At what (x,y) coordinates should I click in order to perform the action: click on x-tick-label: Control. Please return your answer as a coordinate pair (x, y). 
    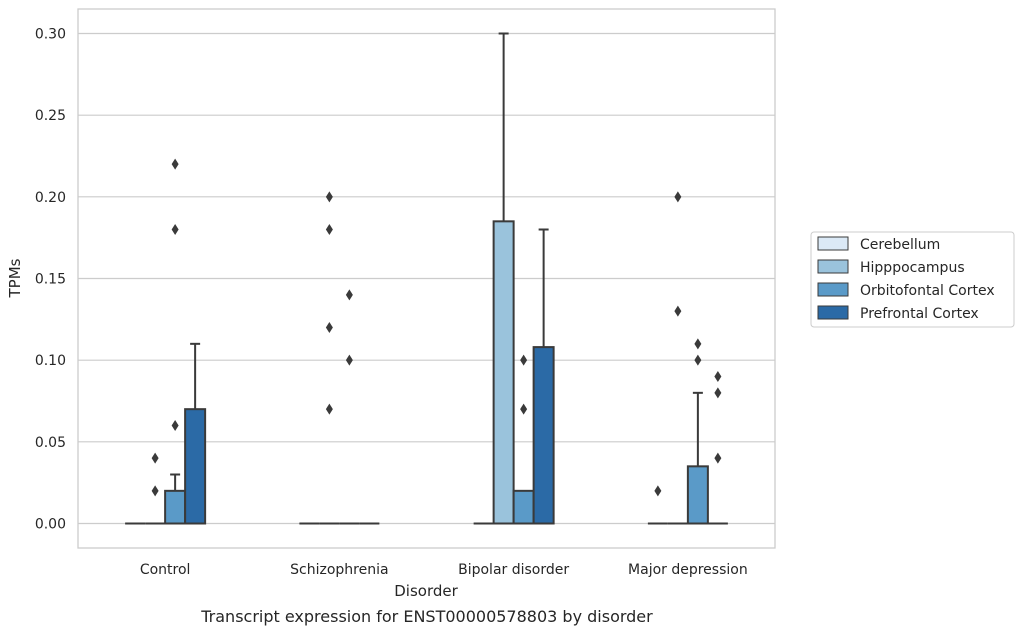
    Looking at the image, I should click on (165, 570).